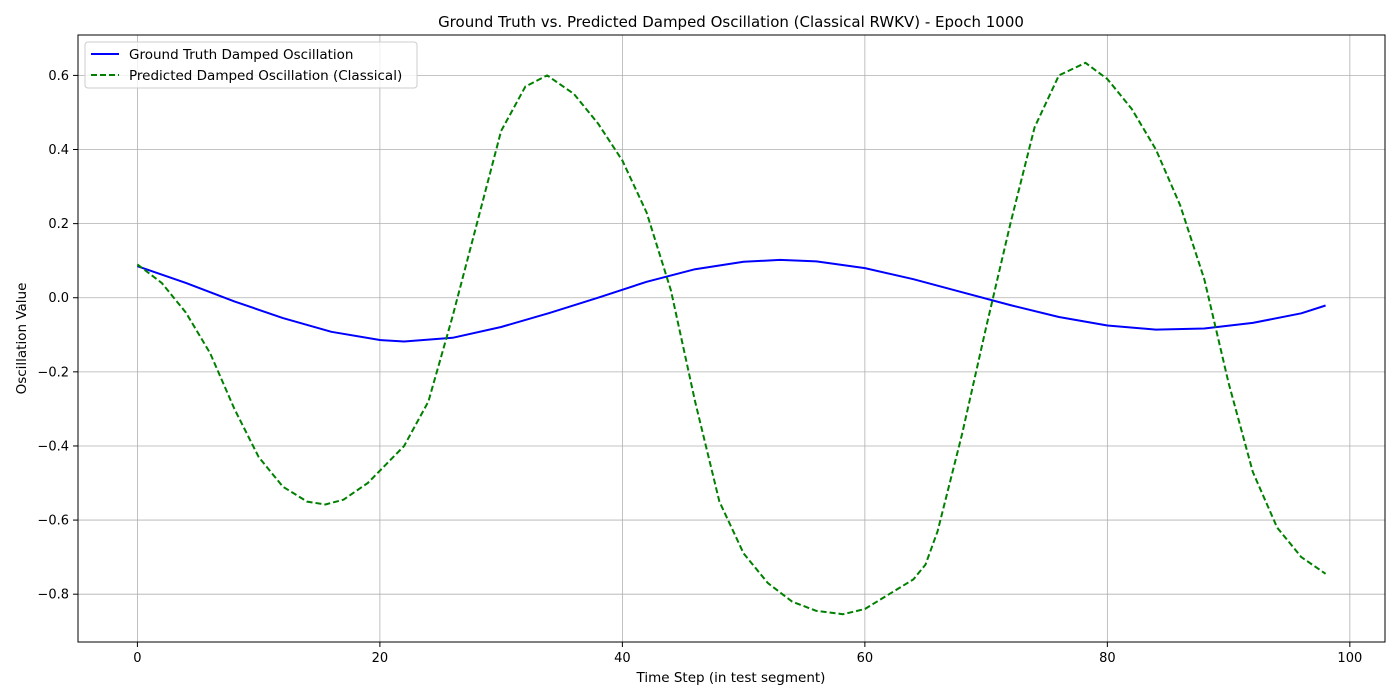  Describe the element at coordinates (265, 76) in the screenshot. I see `legend-label-predicted: Predicted Damped Oscillation (Classical)` at that location.